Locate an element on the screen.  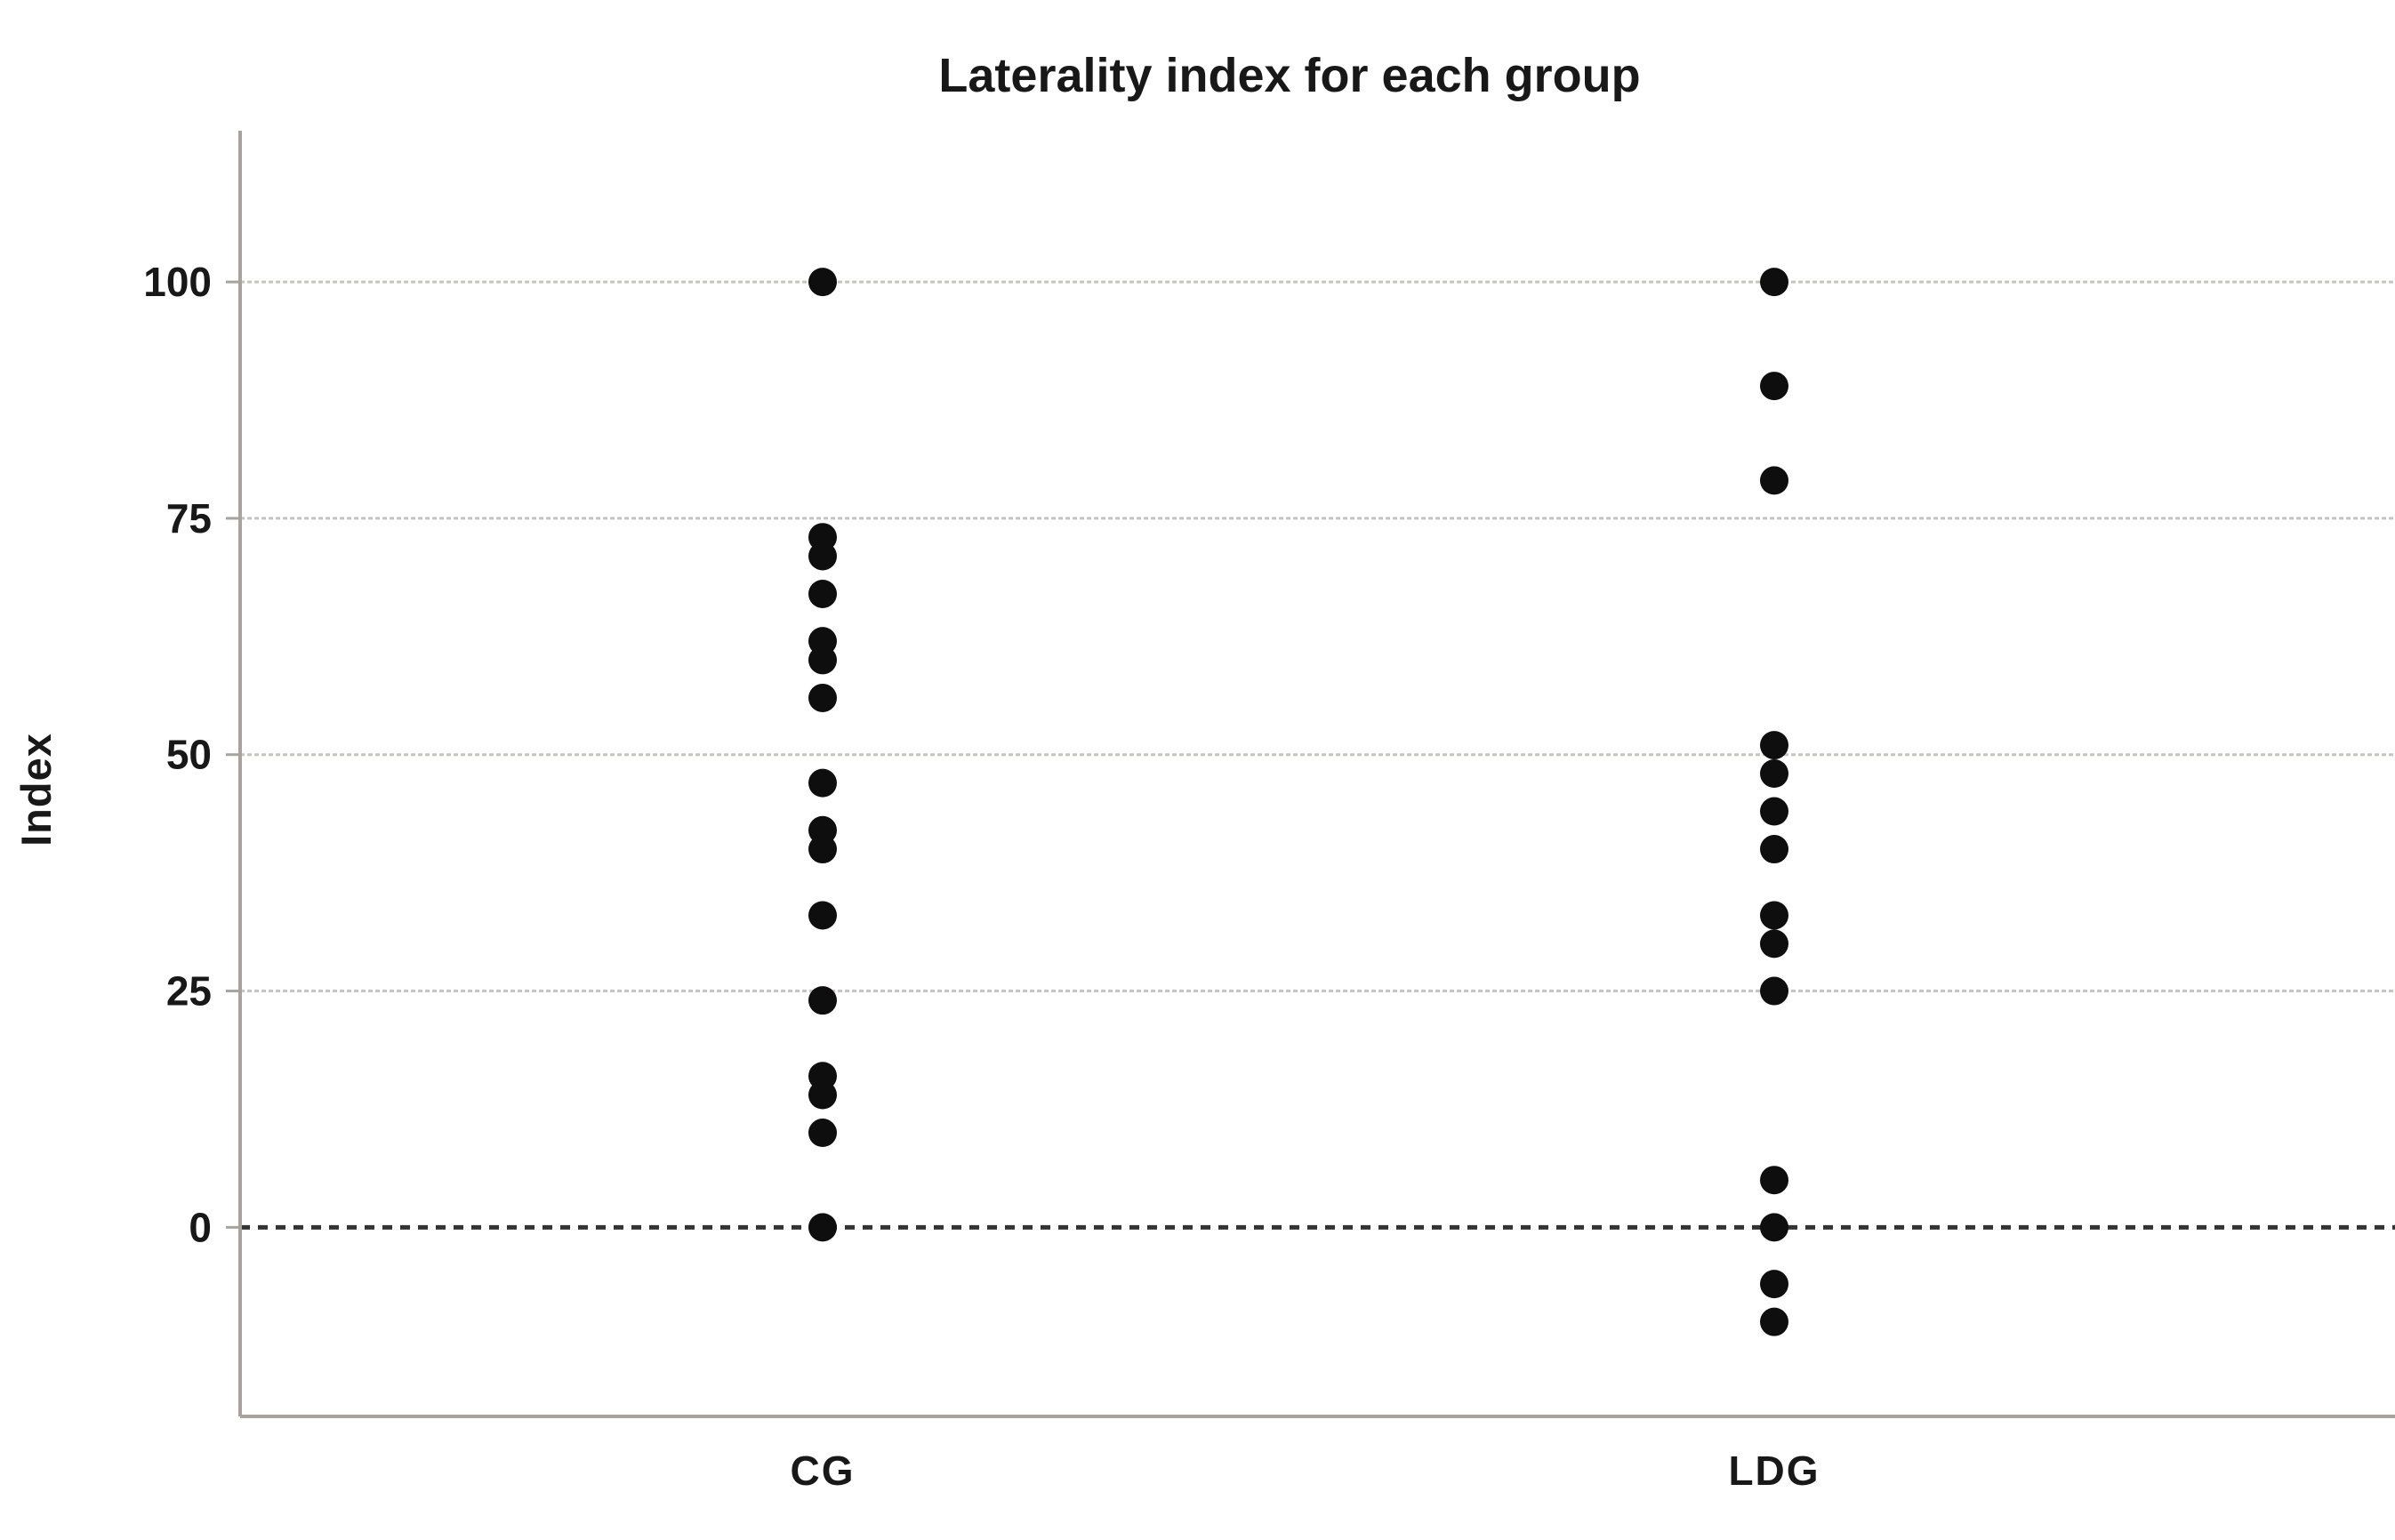
x-category-label: LDG is located at coordinates (1774, 1471).